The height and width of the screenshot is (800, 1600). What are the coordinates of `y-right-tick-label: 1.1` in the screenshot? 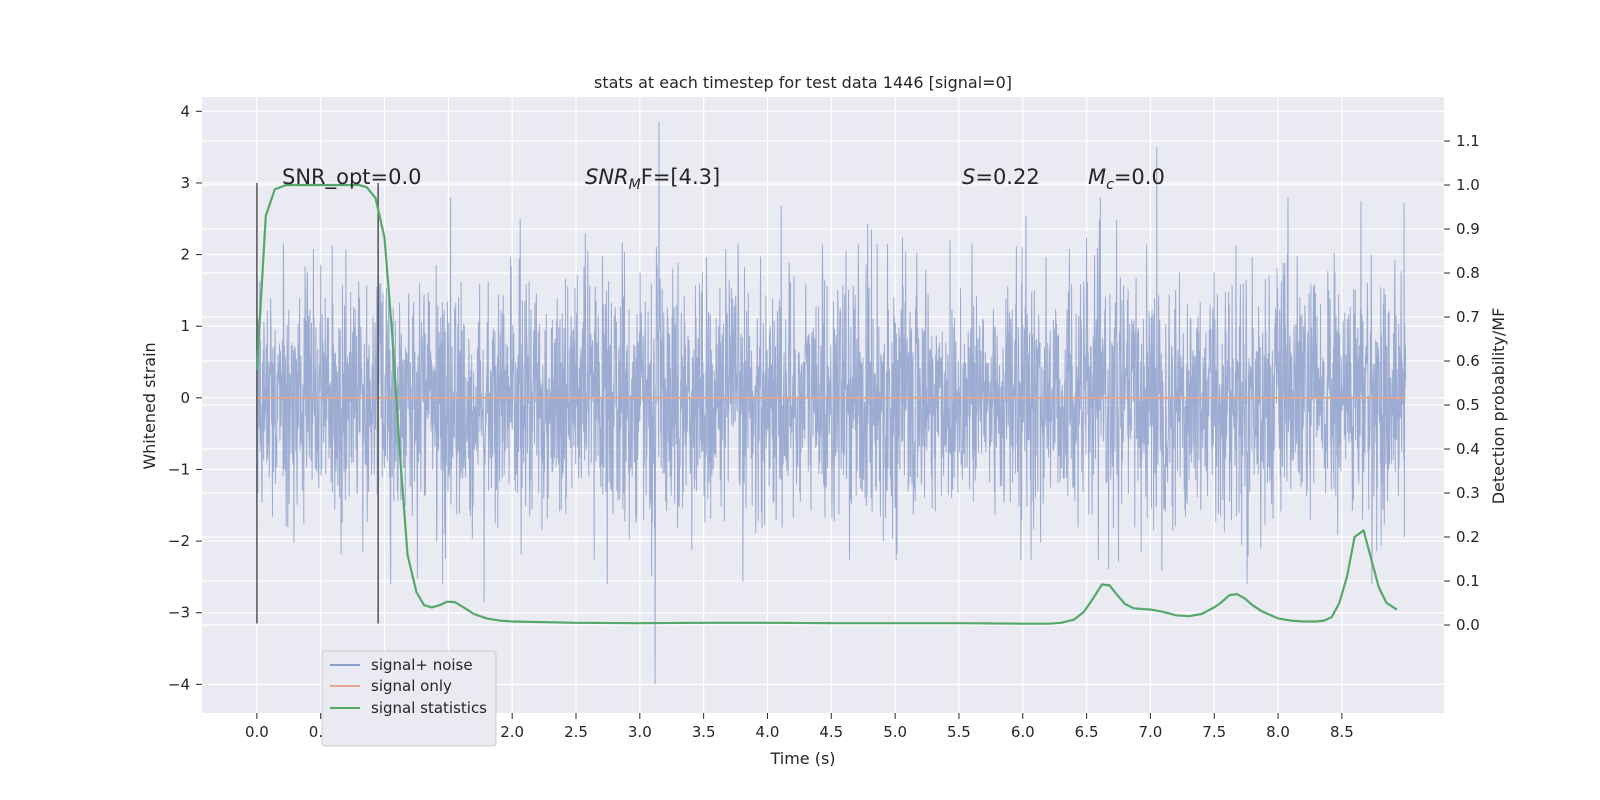 It's located at (1468, 141).